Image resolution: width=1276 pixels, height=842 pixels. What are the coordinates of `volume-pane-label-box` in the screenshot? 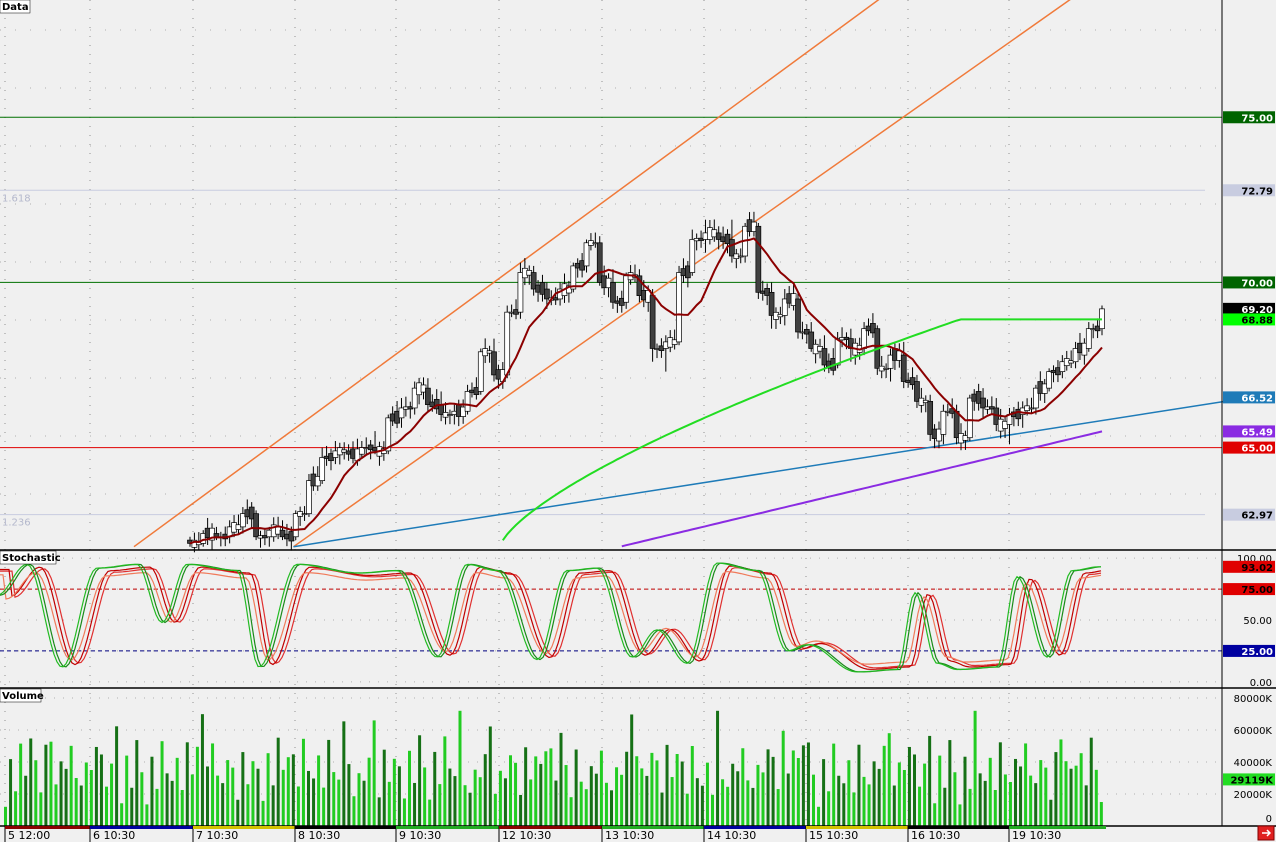 It's located at (21, 695).